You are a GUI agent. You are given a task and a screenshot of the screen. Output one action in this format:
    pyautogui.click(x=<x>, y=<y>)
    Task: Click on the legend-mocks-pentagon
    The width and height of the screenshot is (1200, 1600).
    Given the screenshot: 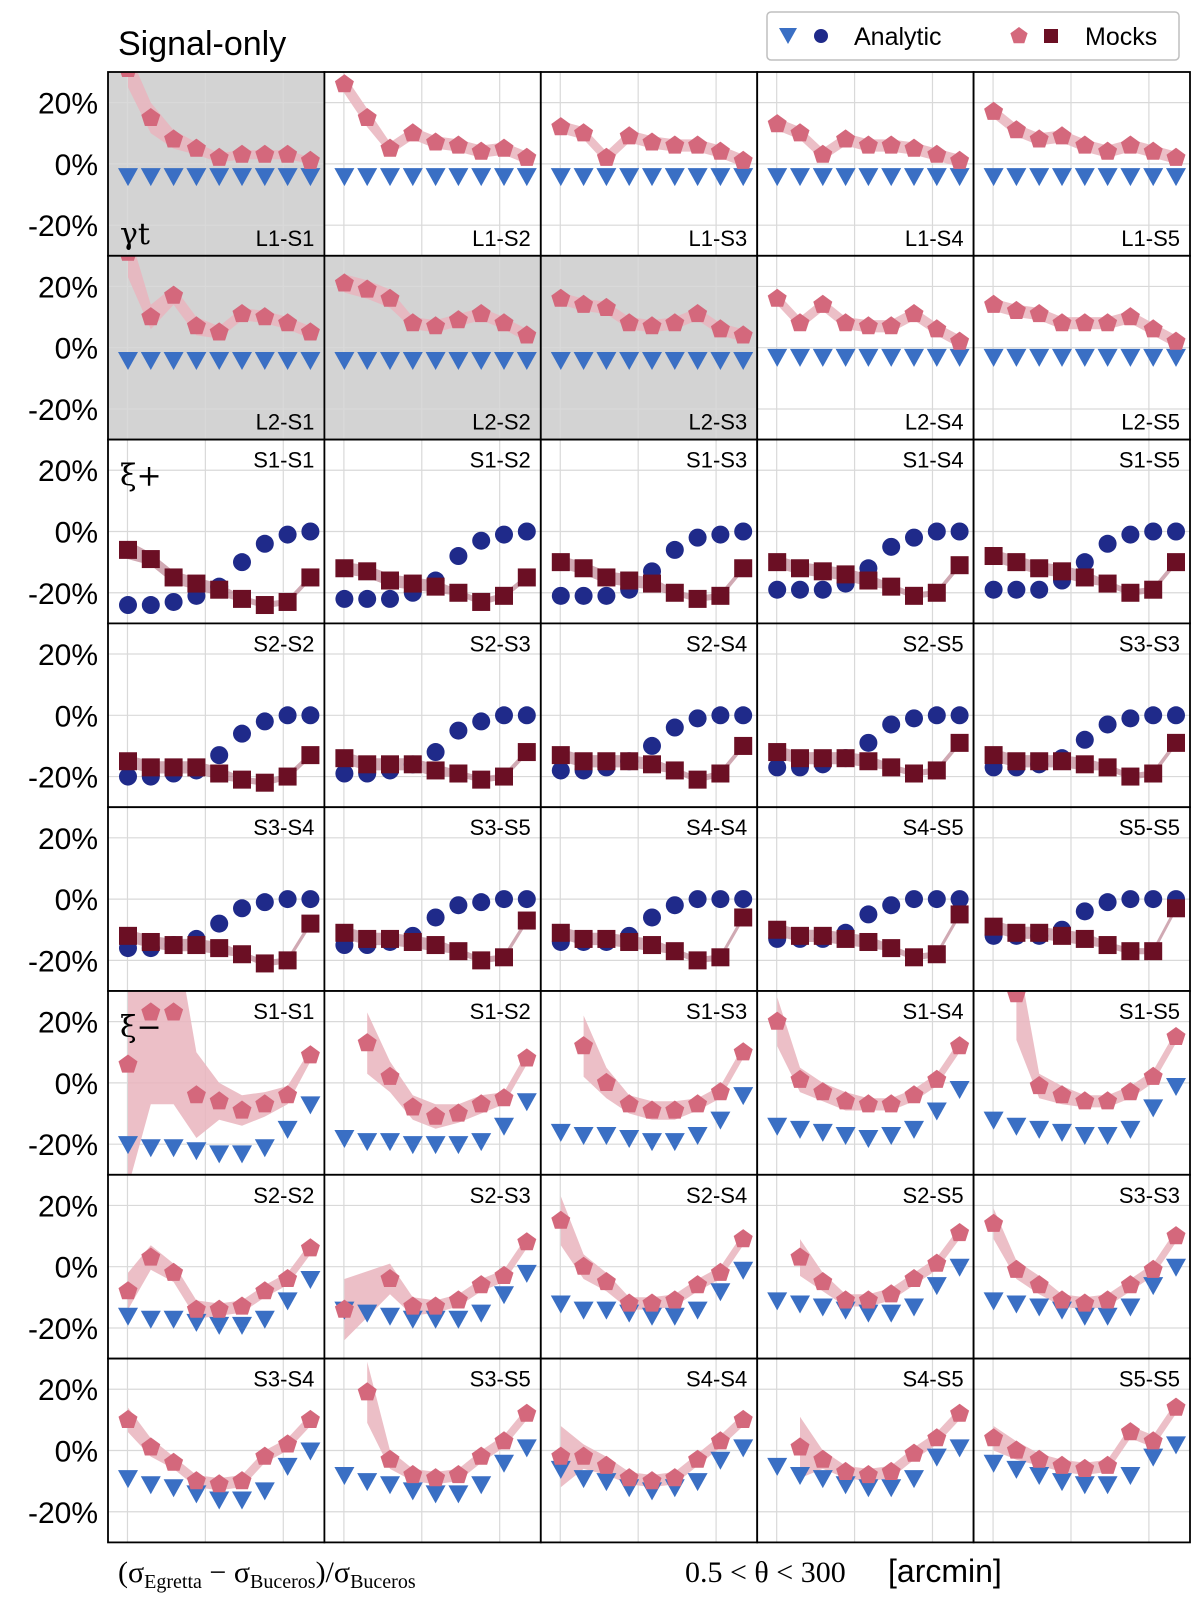 What is the action you would take?
    pyautogui.click(x=1019, y=35)
    